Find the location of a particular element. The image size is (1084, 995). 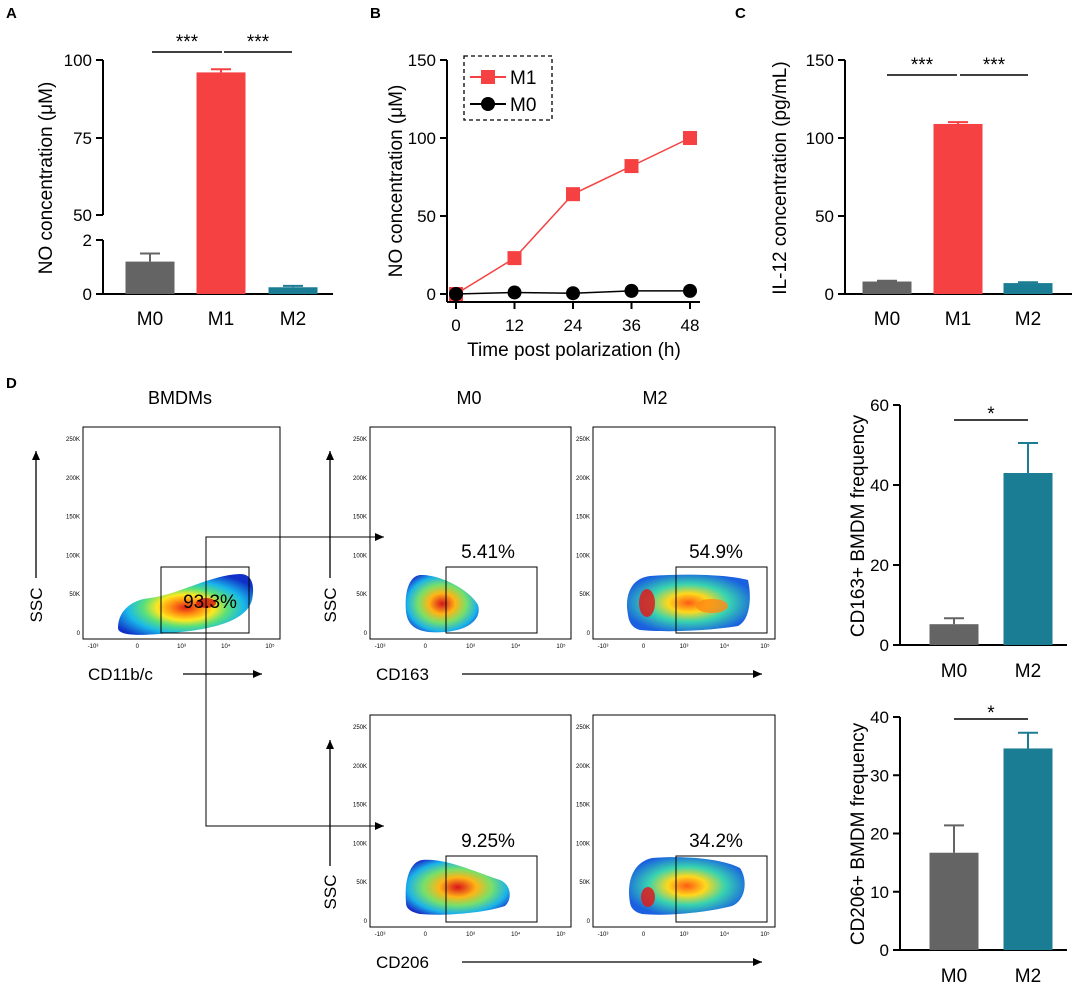

flow-hotspot-m2-cd163-b is located at coordinates (712, 606).